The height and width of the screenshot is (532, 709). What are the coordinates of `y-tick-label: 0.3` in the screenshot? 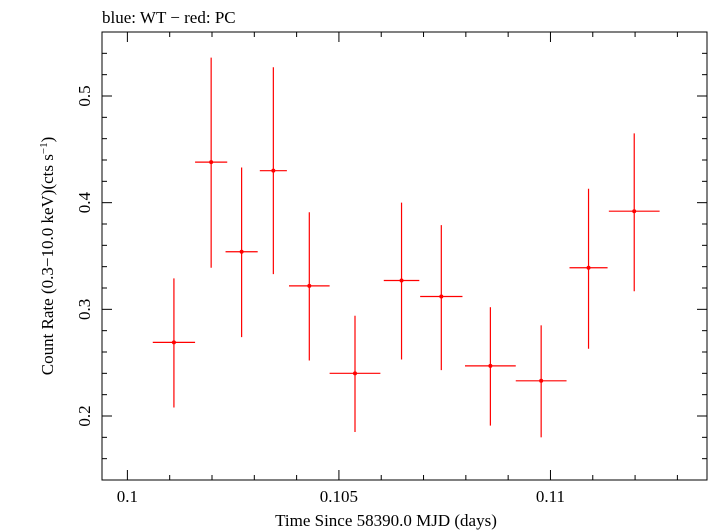 It's located at (84, 309).